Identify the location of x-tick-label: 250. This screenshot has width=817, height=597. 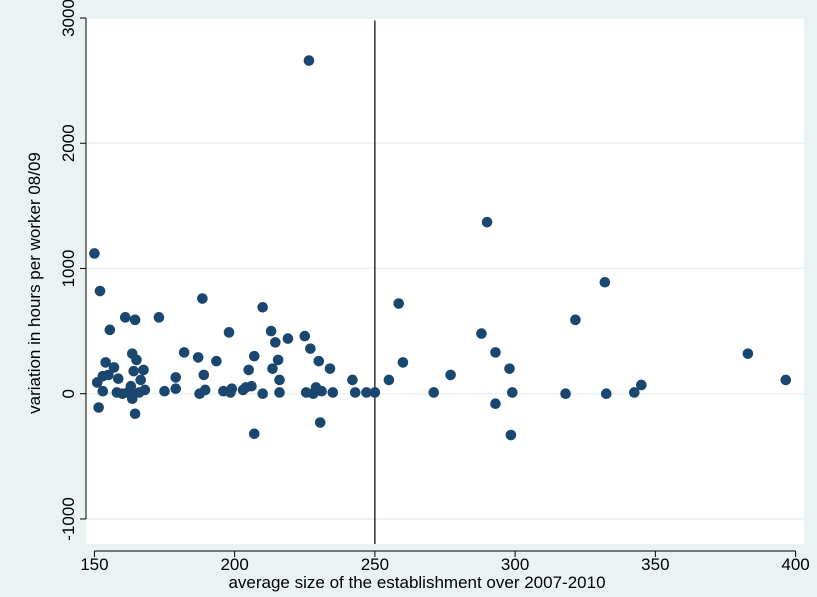
(375, 564).